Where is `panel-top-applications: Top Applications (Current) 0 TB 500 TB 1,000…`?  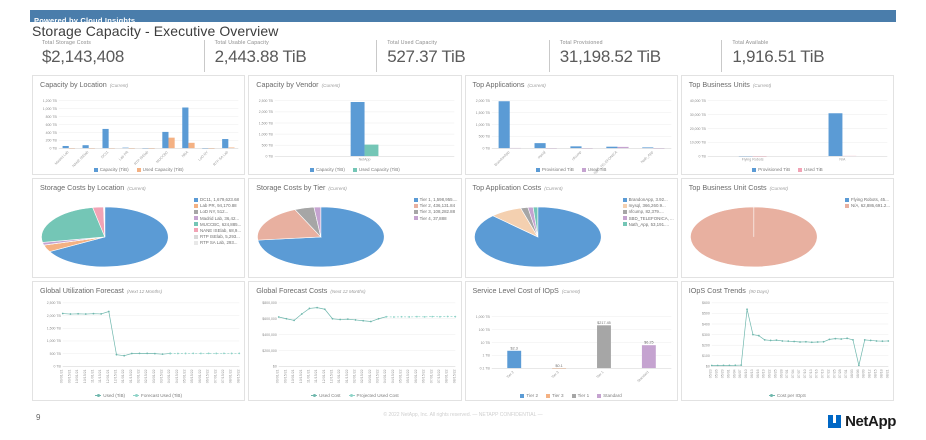
panel-top-applications: Top Applications (Current) 0 TB 500 TB 1,000… is located at coordinates (571, 125).